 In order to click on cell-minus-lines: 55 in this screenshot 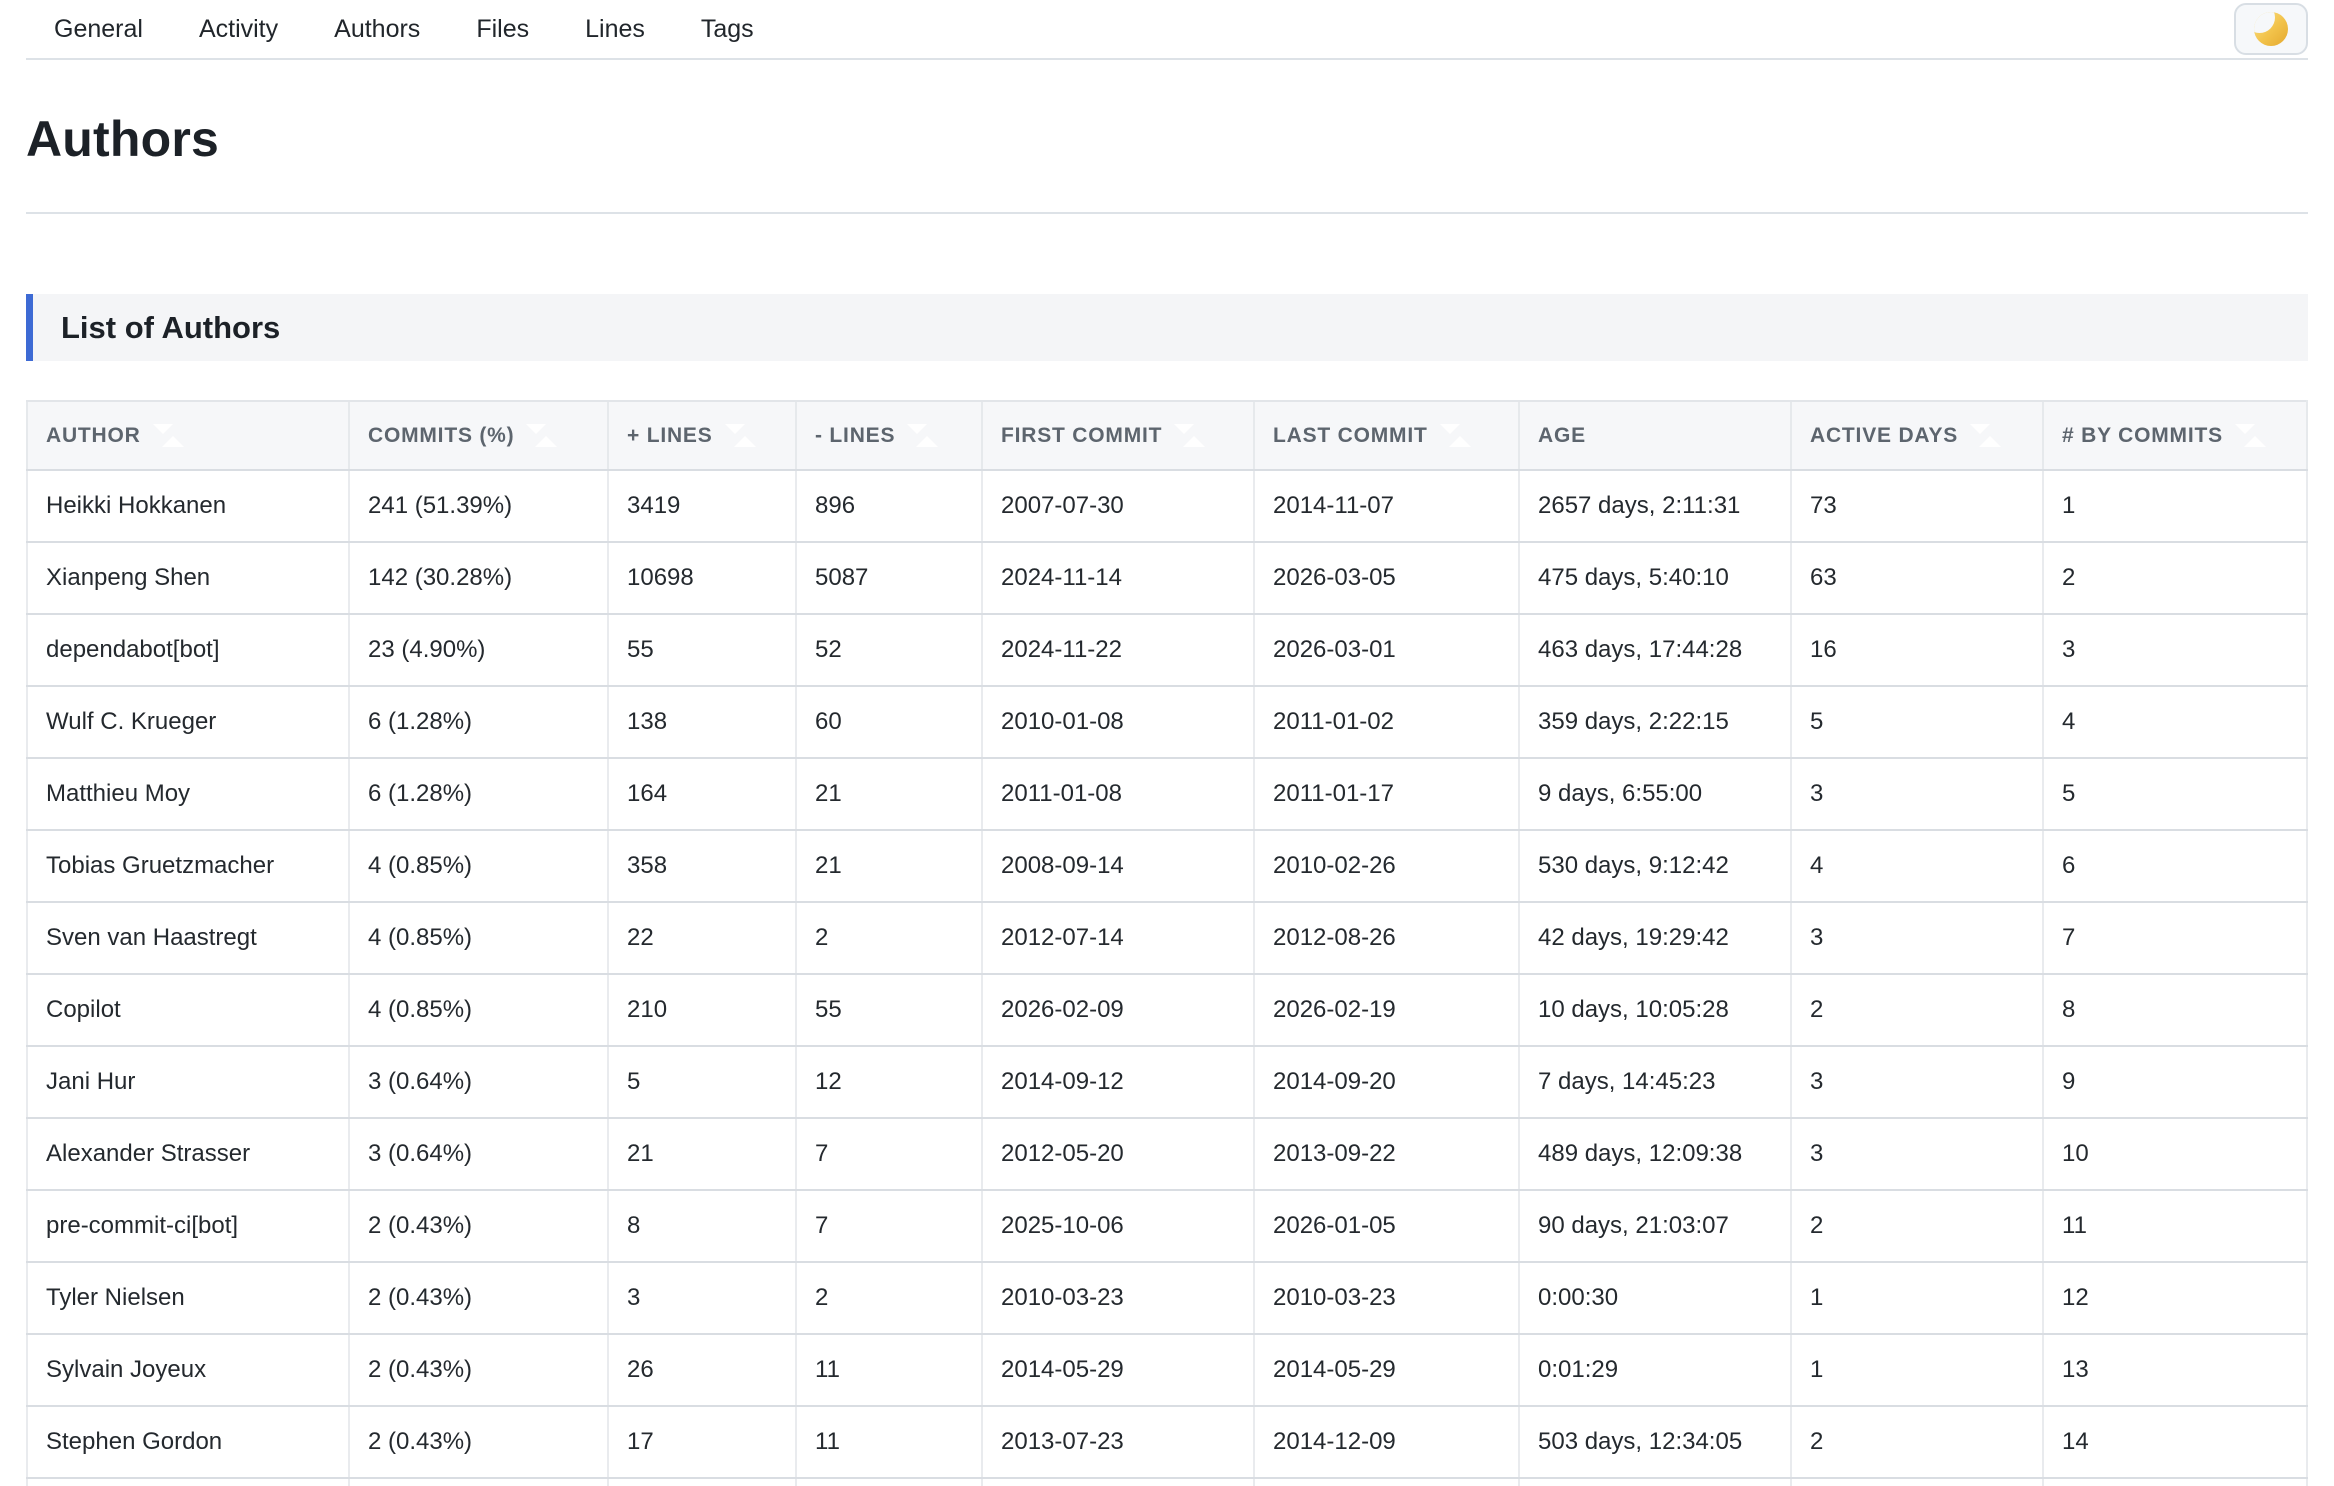, I will do `click(888, 1010)`.